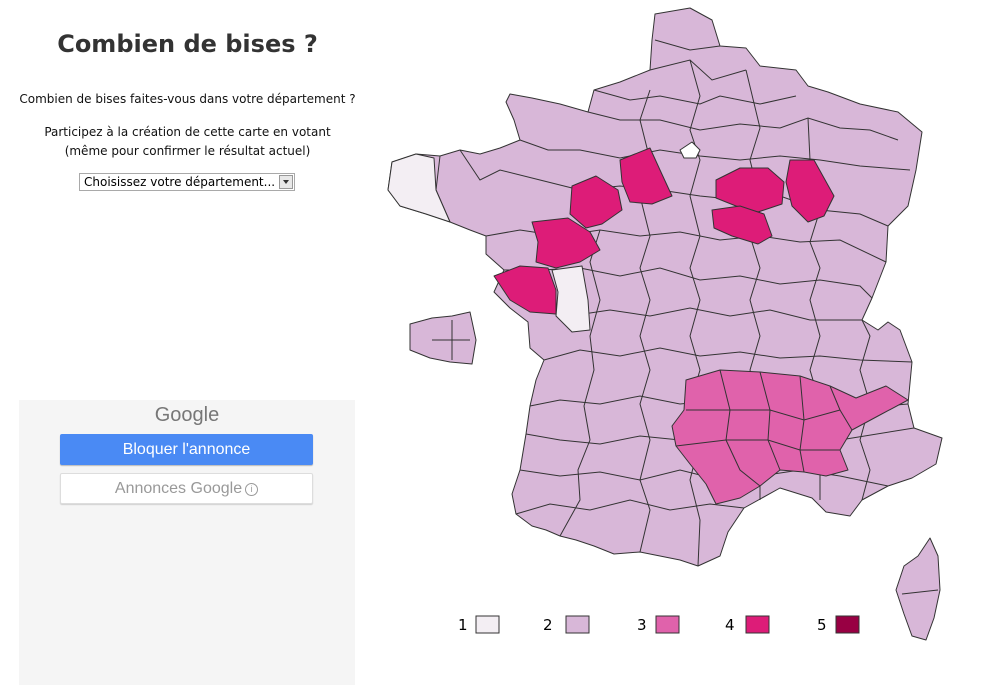 The image size is (983, 685). I want to click on chevron-down-icon, so click(286, 182).